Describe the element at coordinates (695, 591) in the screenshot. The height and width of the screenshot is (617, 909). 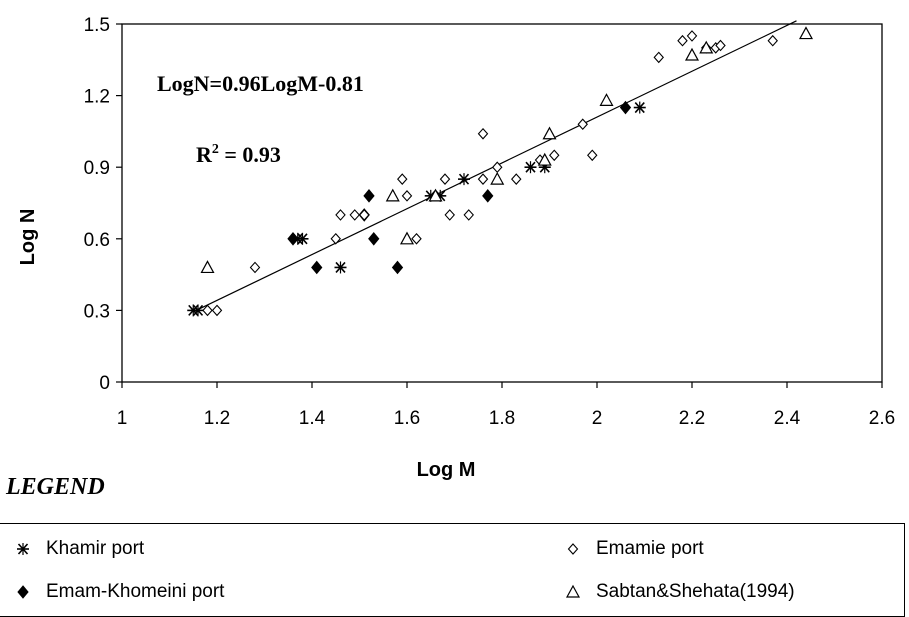
I see `legend-label-sabtan-shehata: Sabtan&Shehata(1994)` at that location.